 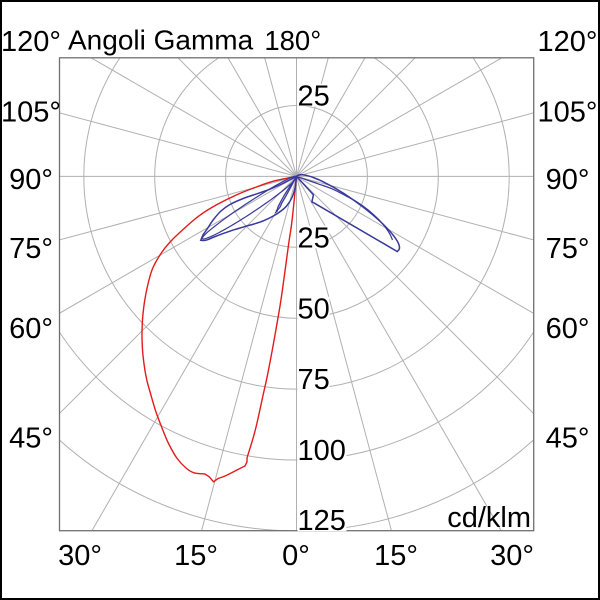 I want to click on svg-text: 0°, so click(x=296, y=556).